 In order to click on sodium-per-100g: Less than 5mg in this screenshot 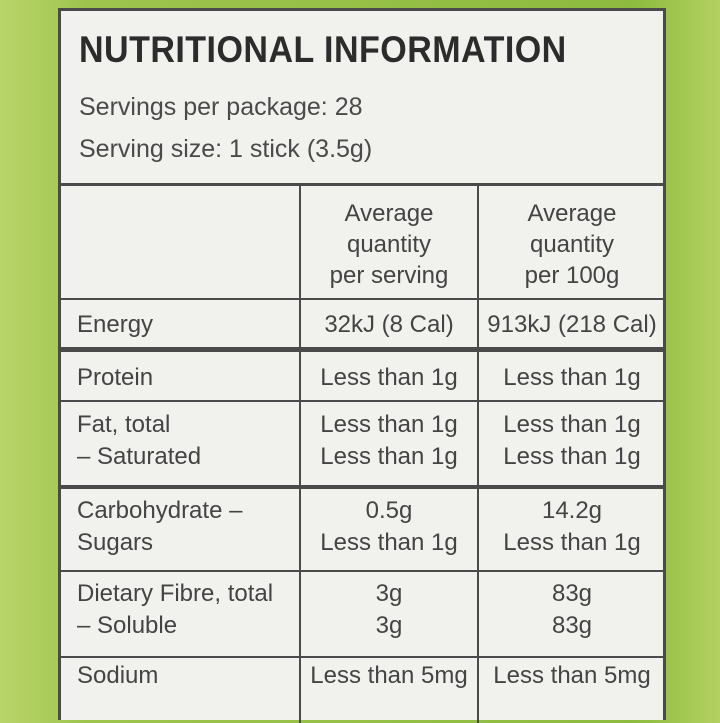, I will do `click(572, 675)`.